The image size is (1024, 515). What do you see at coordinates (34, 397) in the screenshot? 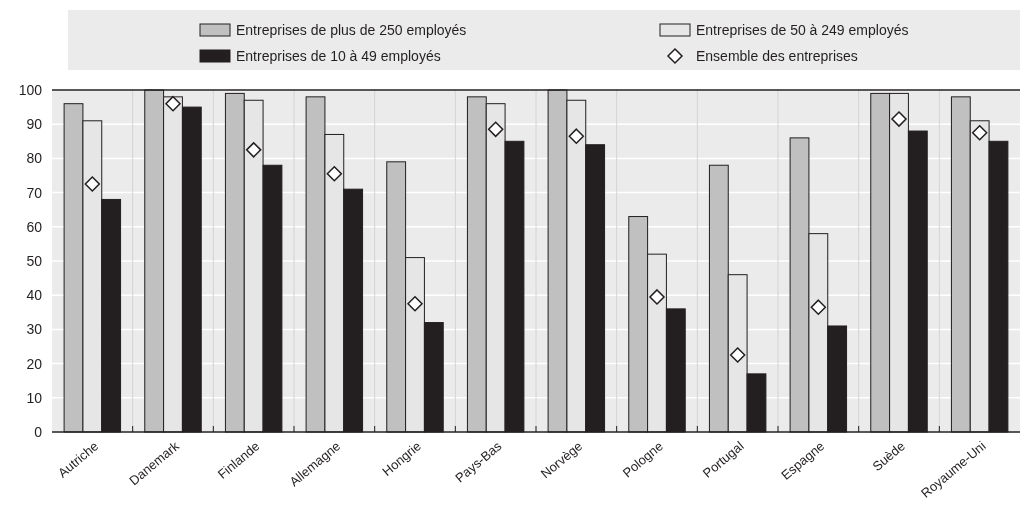
I see `y-tick-label: 10` at bounding box center [34, 397].